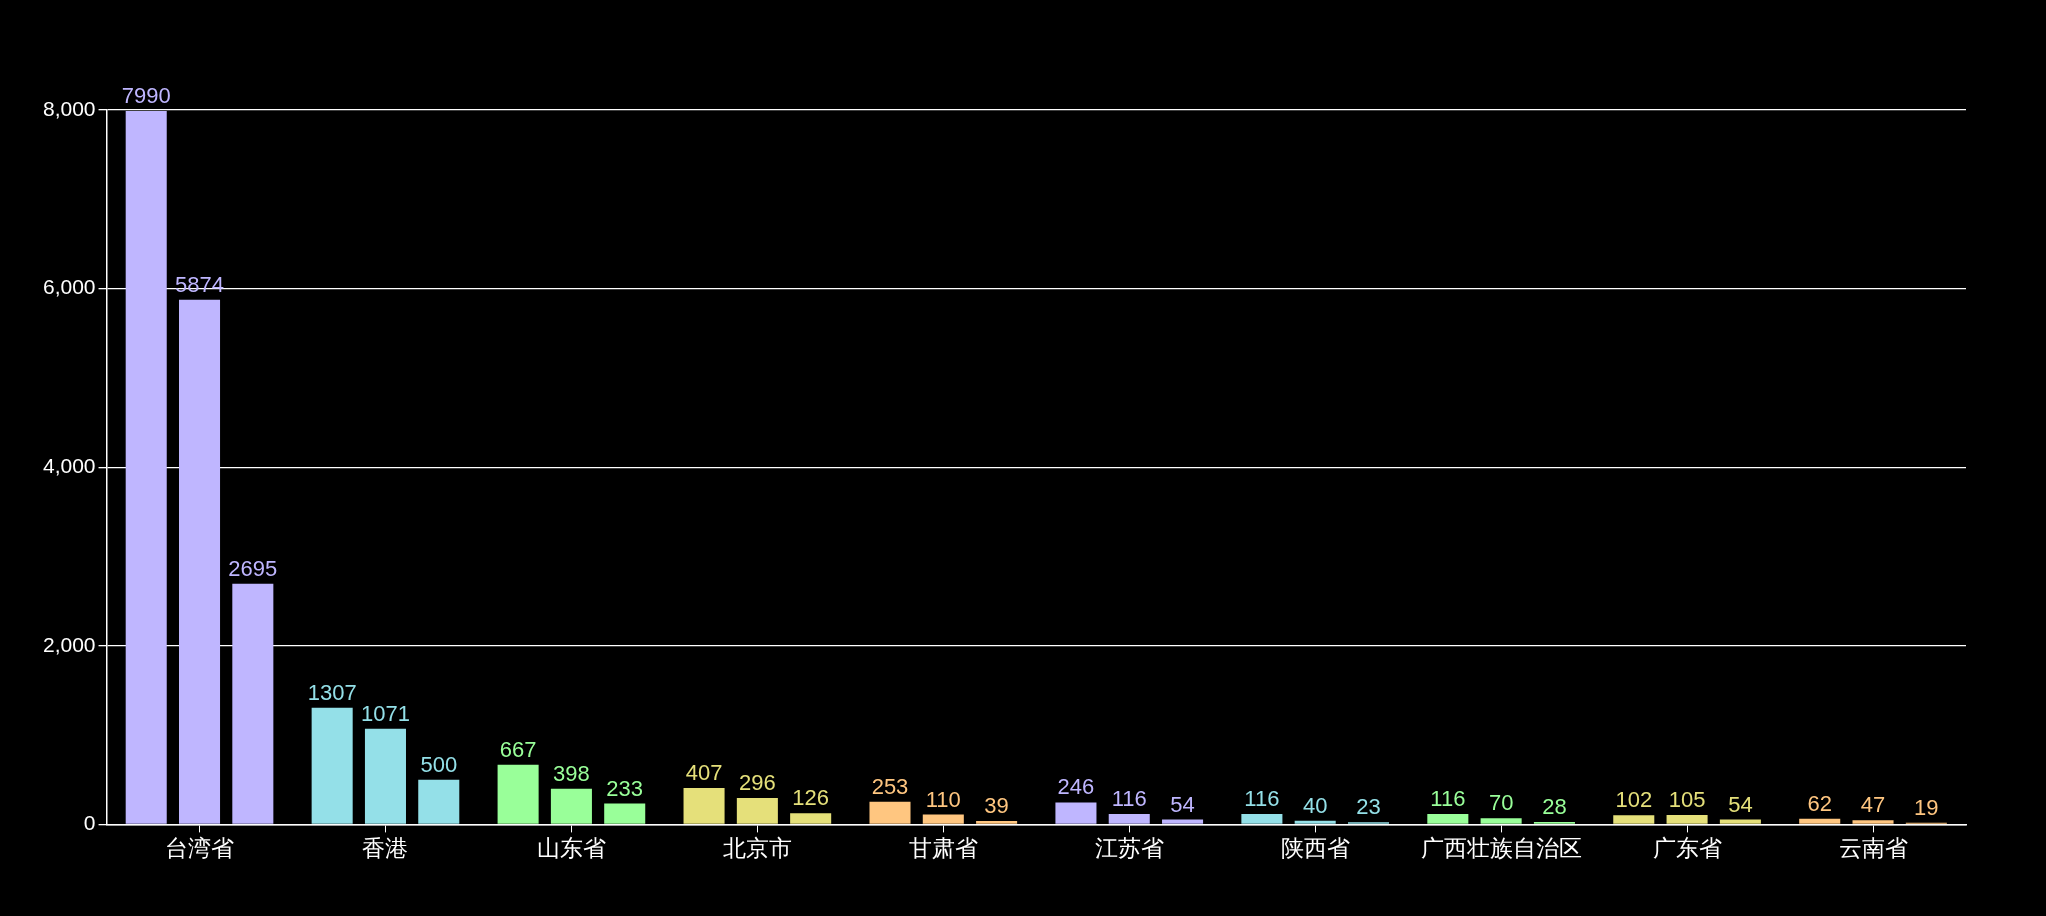 This screenshot has width=2046, height=916. I want to click on data-label: 296, so click(757, 783).